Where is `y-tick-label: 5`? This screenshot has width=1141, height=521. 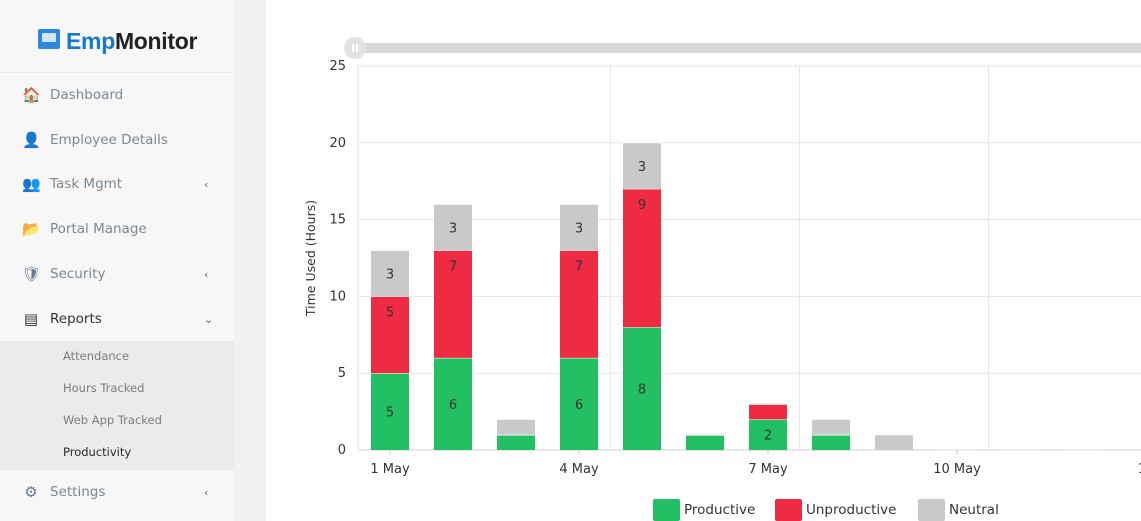 y-tick-label: 5 is located at coordinates (342, 373).